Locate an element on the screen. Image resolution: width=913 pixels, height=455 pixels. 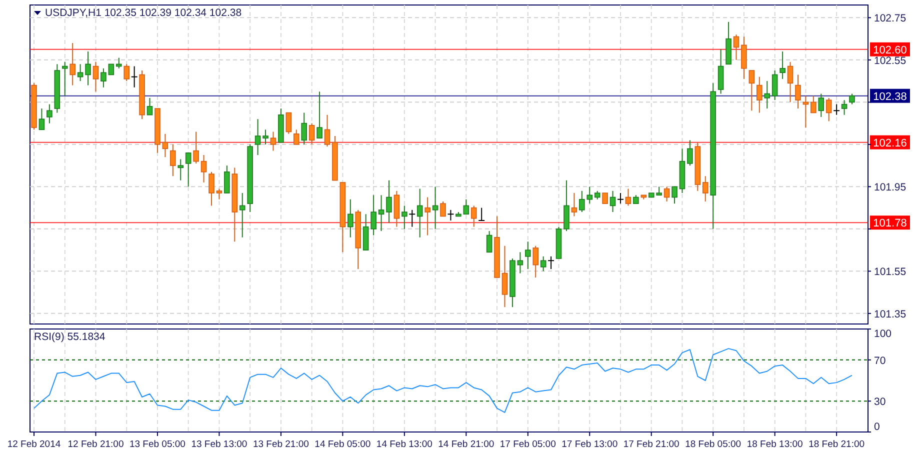
ref-line-label: 101.78 is located at coordinates (890, 224).